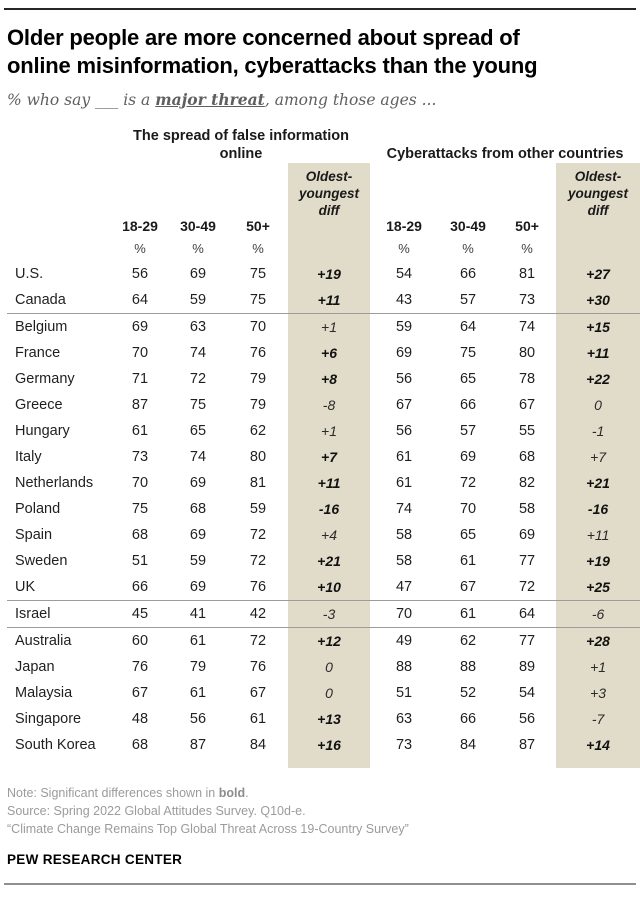 Image resolution: width=640 pixels, height=899 pixels. What do you see at coordinates (258, 431) in the screenshot?
I see `g1-value-50plus: 62` at bounding box center [258, 431].